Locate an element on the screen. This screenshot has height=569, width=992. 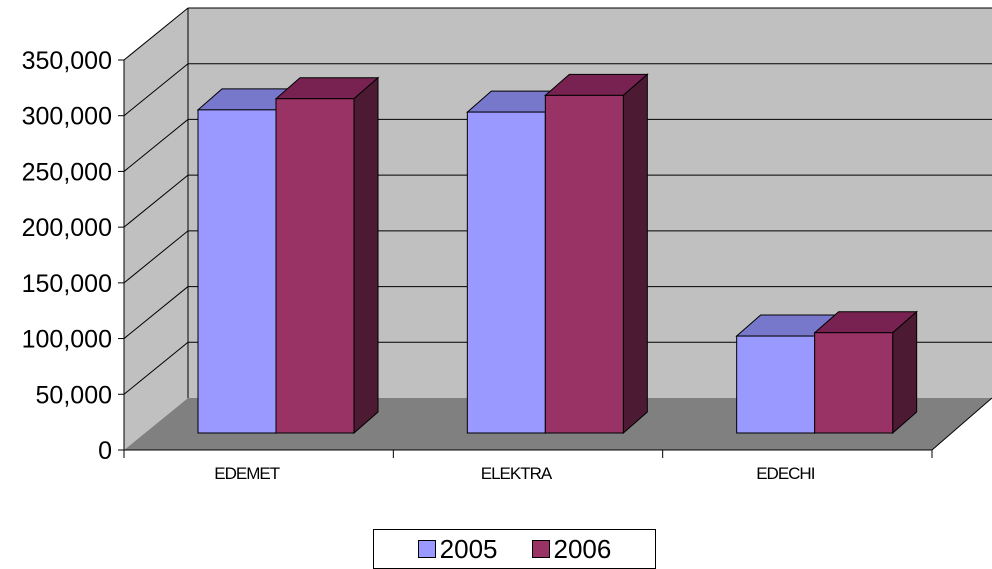
x-tick-label: EDECHI is located at coordinates (785, 473).